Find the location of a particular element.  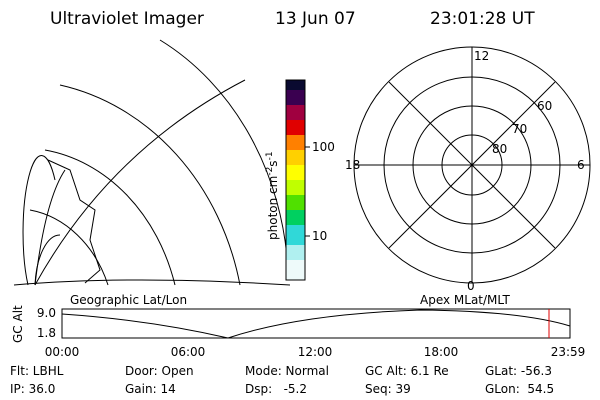

mlt-label: 6 is located at coordinates (581, 165).